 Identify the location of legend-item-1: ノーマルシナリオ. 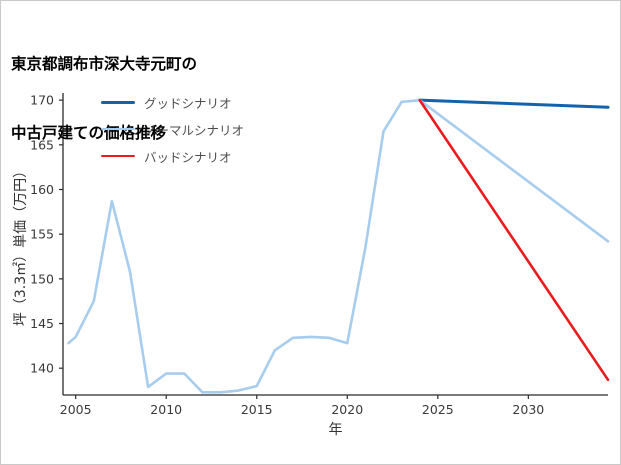
(172, 129).